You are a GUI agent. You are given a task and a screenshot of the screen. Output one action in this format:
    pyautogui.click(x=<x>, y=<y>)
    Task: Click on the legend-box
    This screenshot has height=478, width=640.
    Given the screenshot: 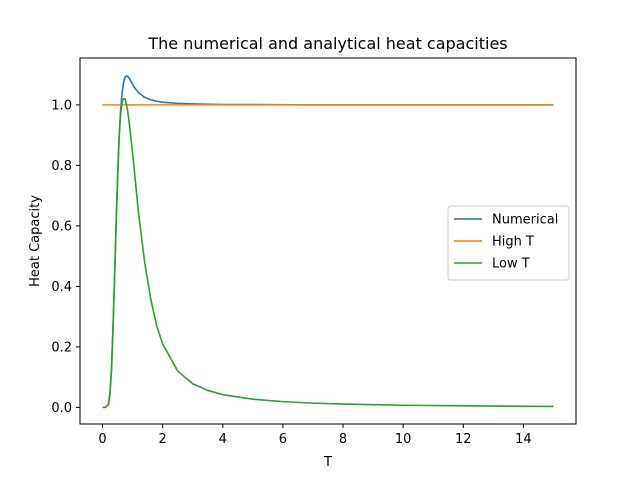 What is the action you would take?
    pyautogui.click(x=508, y=243)
    